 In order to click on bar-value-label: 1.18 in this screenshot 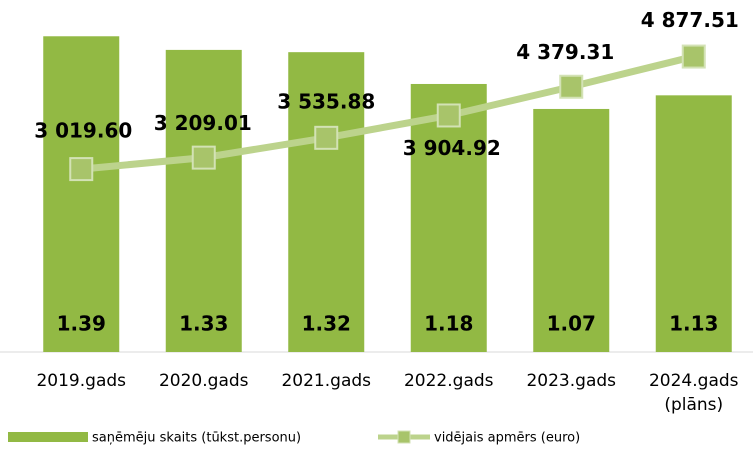, I will do `click(448, 324)`.